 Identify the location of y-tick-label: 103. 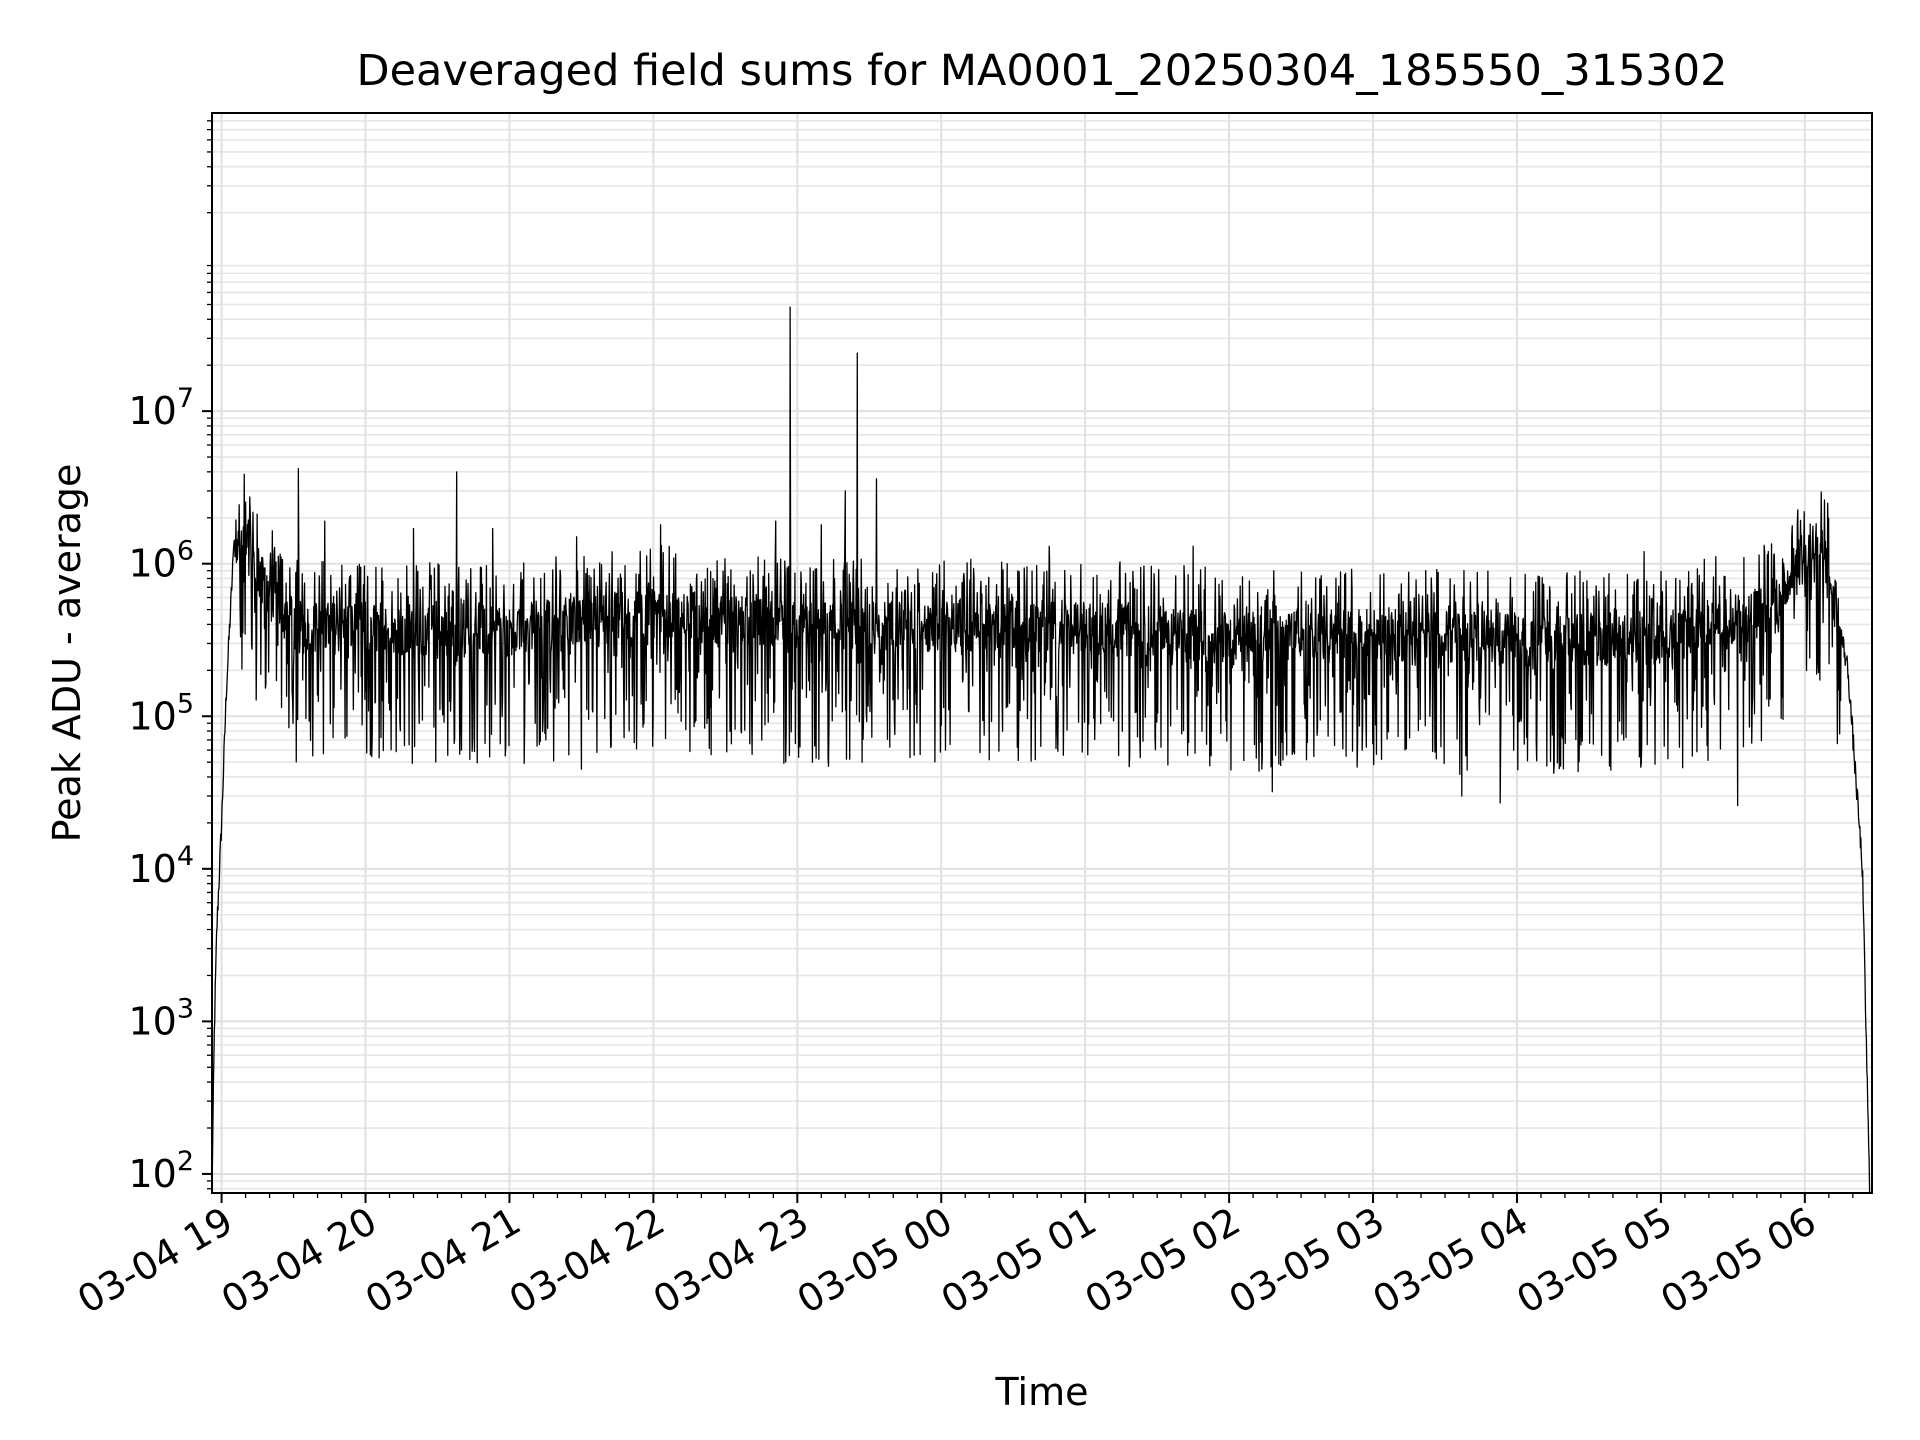
(161, 1018).